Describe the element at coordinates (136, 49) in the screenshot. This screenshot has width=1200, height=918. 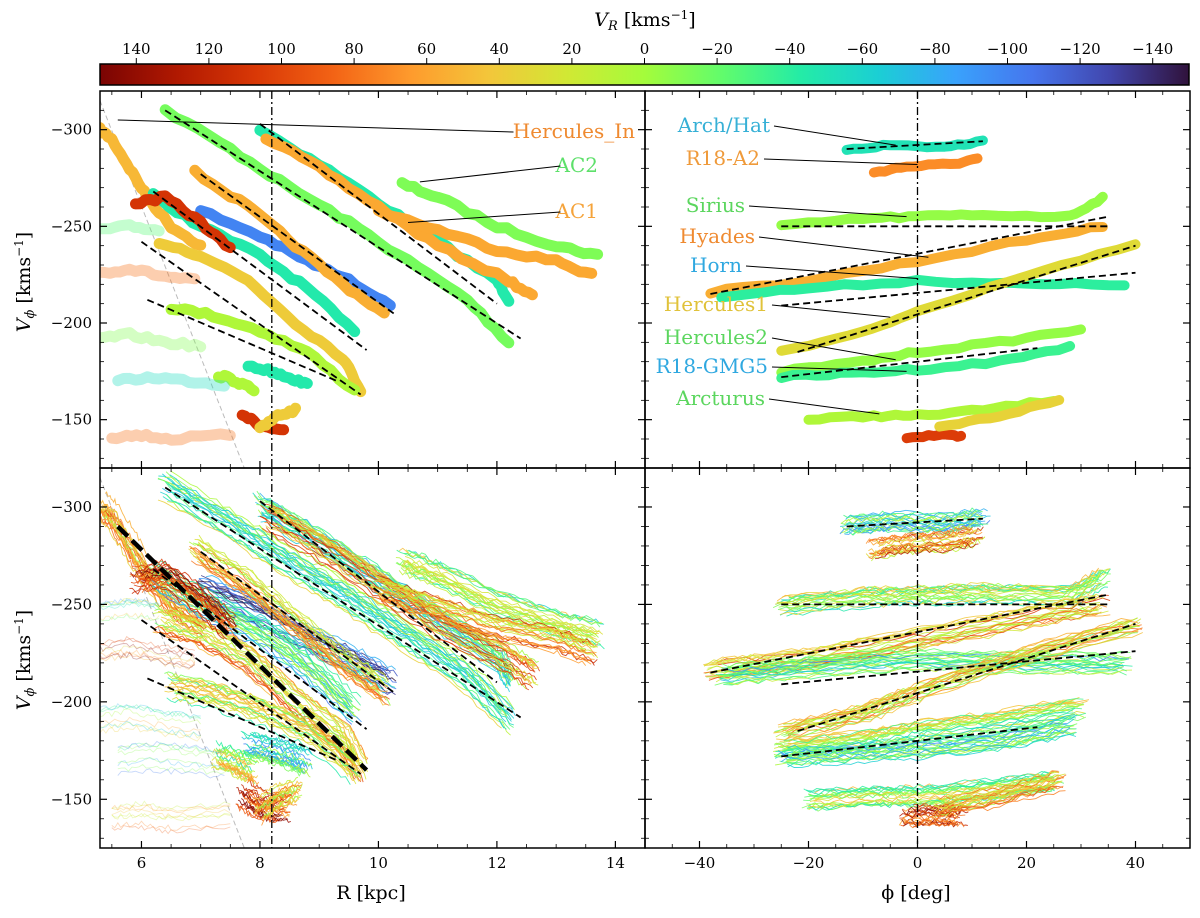
I see `colorbar-tick-label: 140` at that location.